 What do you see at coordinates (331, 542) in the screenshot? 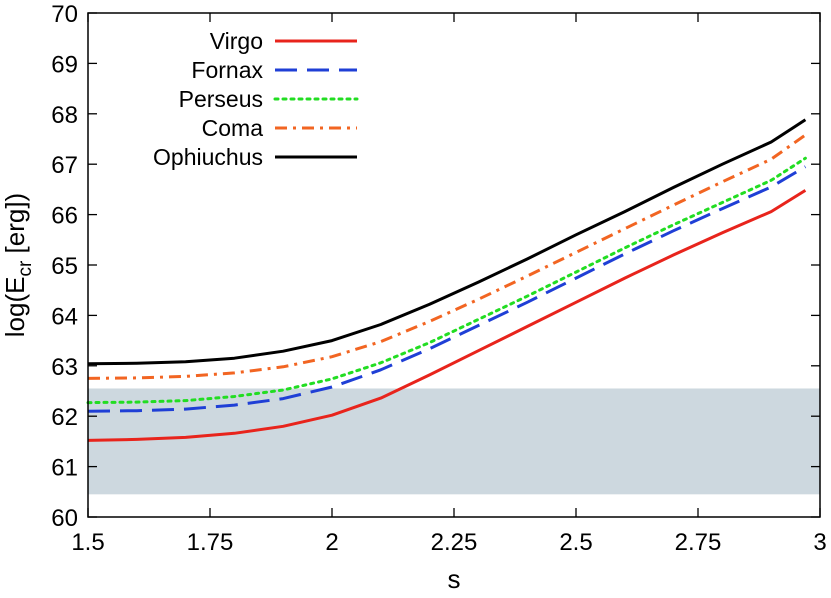
I see `x-tick-label: 2` at bounding box center [331, 542].